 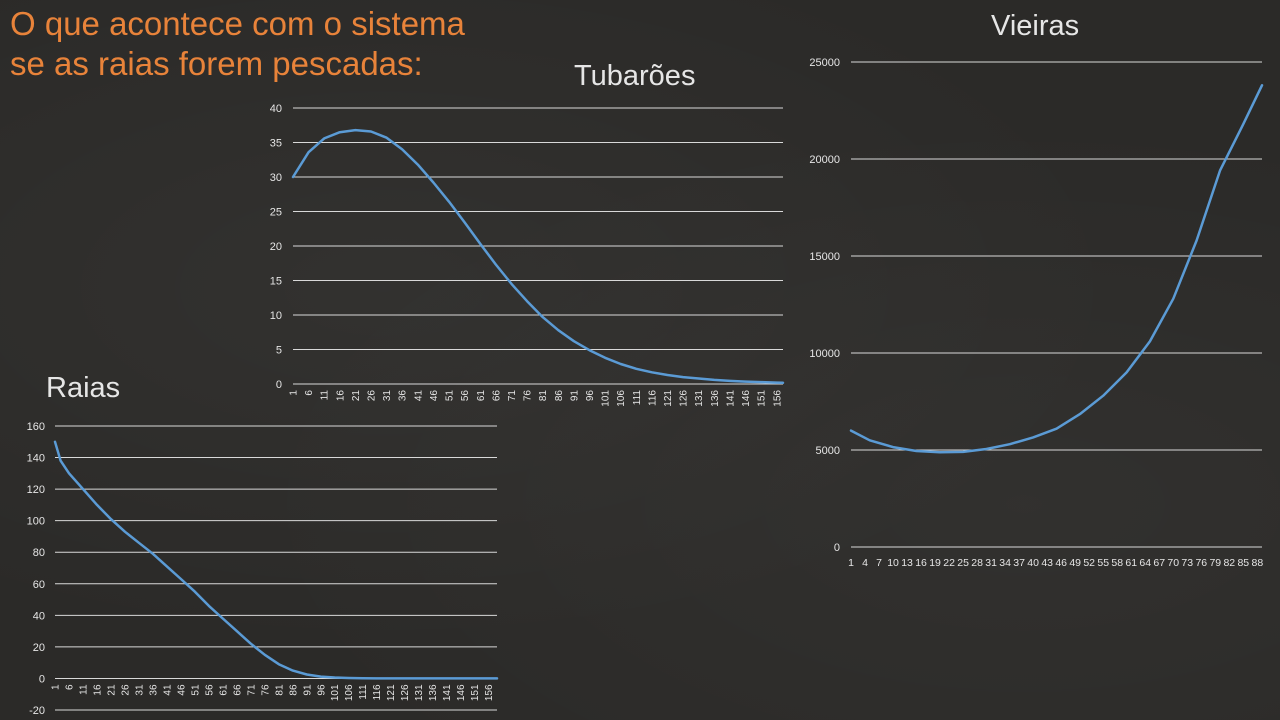 What do you see at coordinates (828, 451) in the screenshot?
I see `vieiras-y-tick-label: 5000` at bounding box center [828, 451].